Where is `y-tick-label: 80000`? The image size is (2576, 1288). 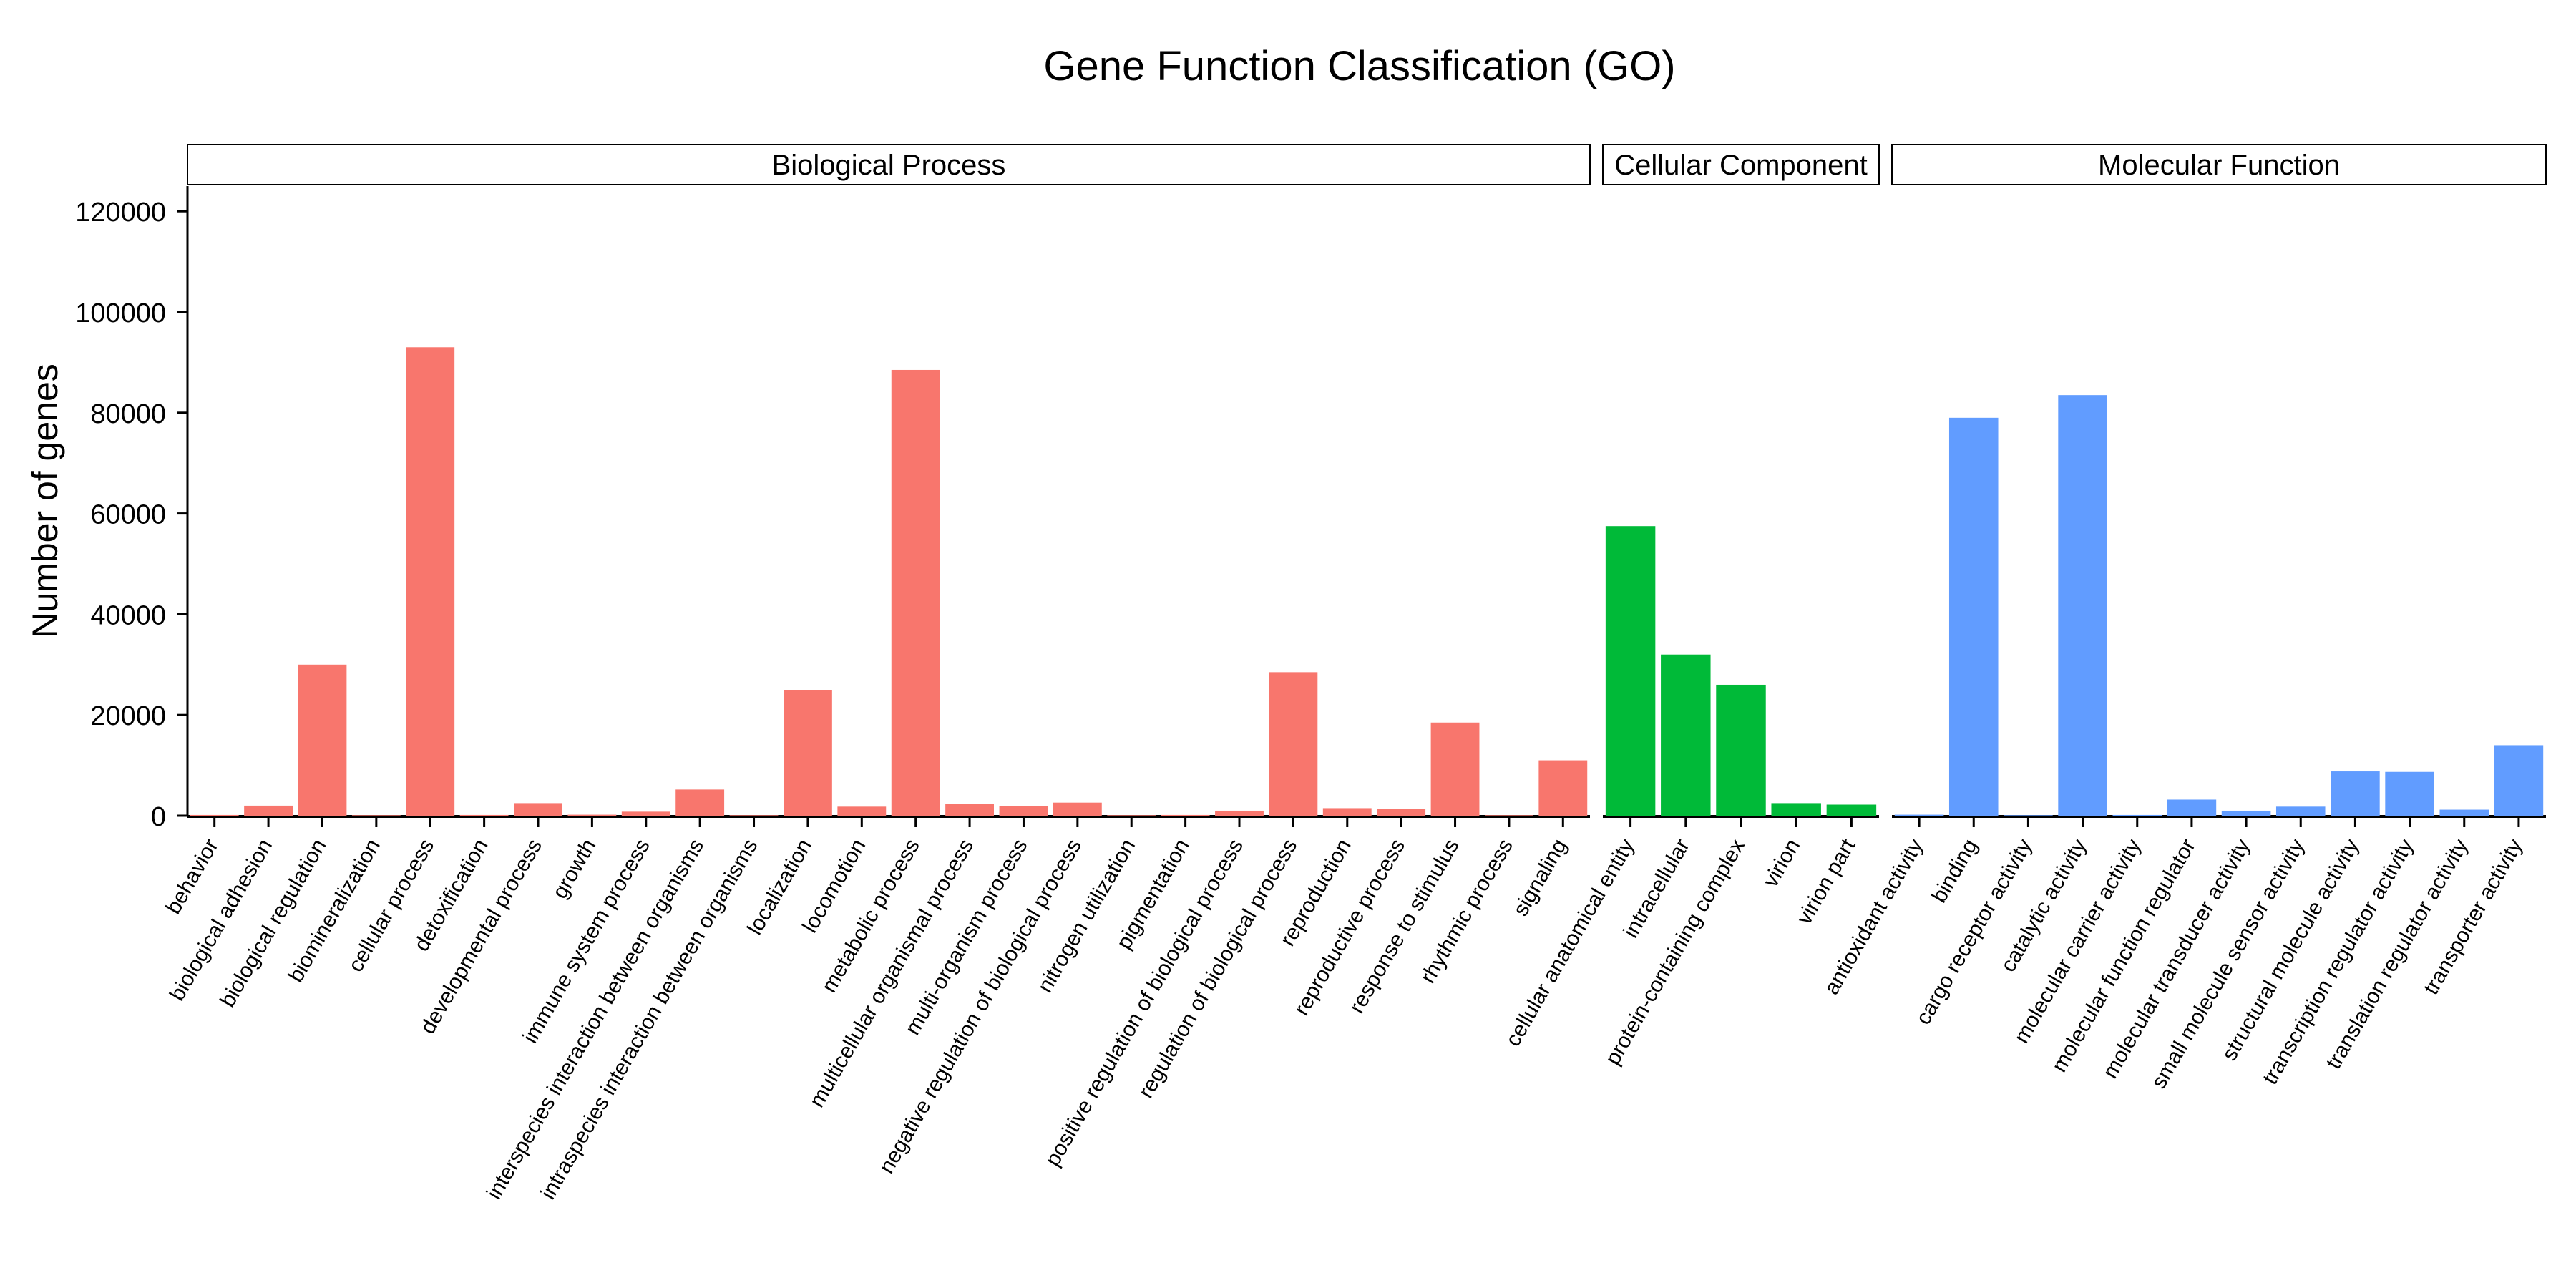
y-tick-label: 80000 is located at coordinates (128, 414).